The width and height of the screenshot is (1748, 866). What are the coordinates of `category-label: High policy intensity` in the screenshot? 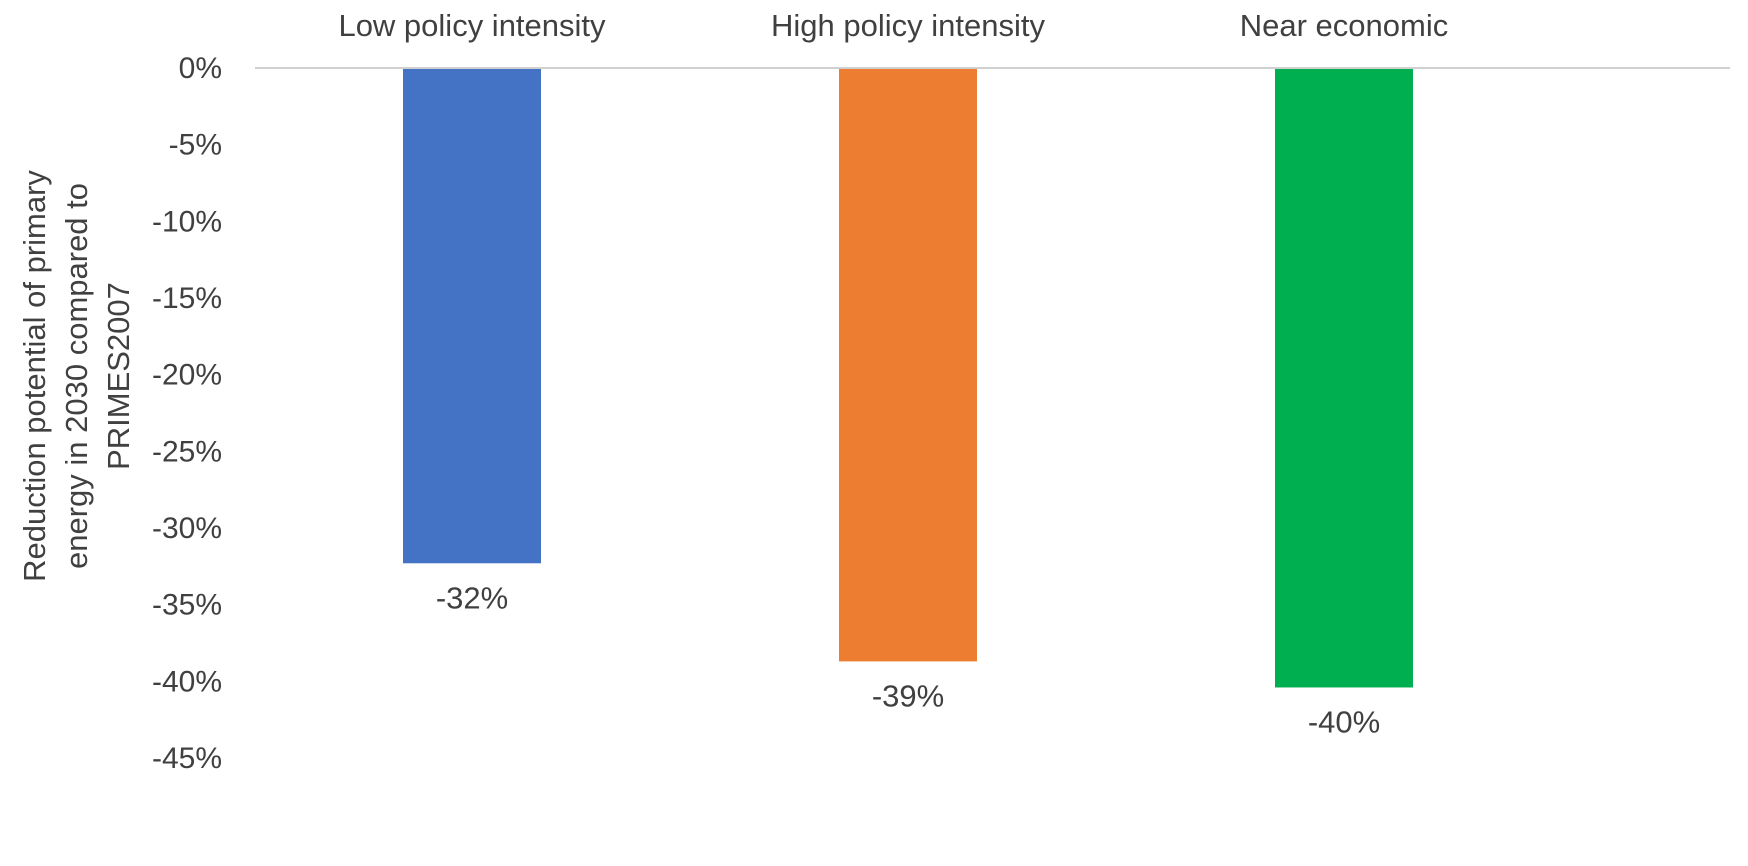 It's located at (908, 25).